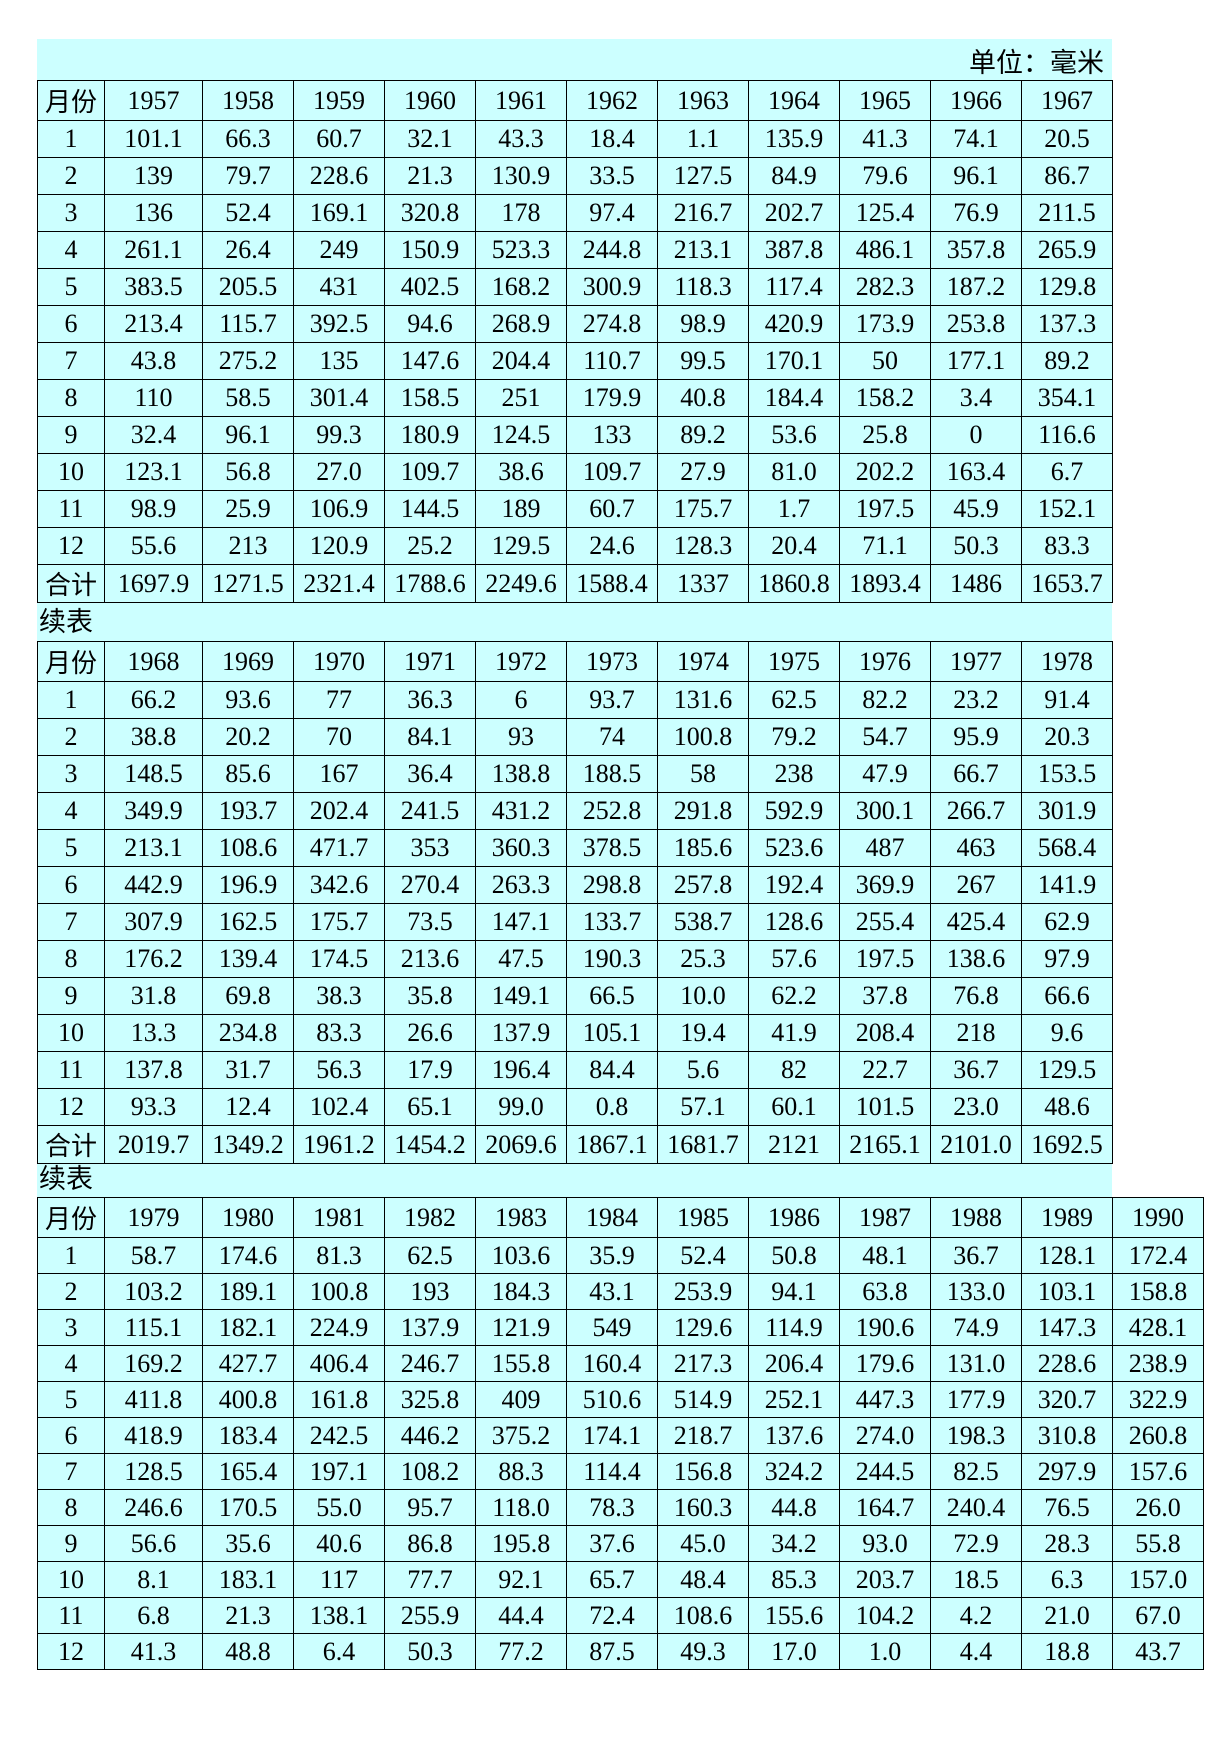 This screenshot has height=1738, width=1228. Describe the element at coordinates (1067, 959) in the screenshot. I see `value-cell: 97.9` at that location.